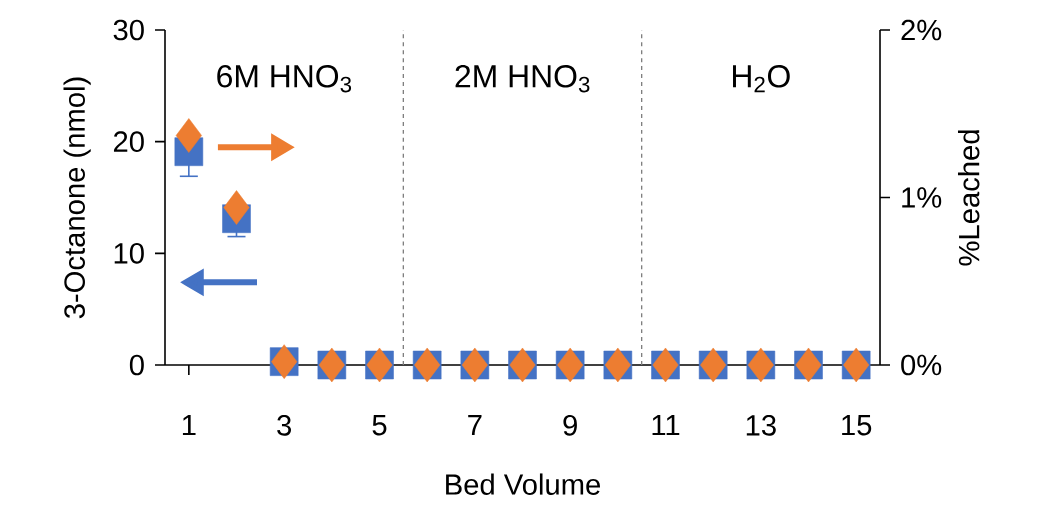 The width and height of the screenshot is (1043, 509). What do you see at coordinates (77, 198) in the screenshot?
I see `y-axis-title: 3-Octanone (nmol)` at bounding box center [77, 198].